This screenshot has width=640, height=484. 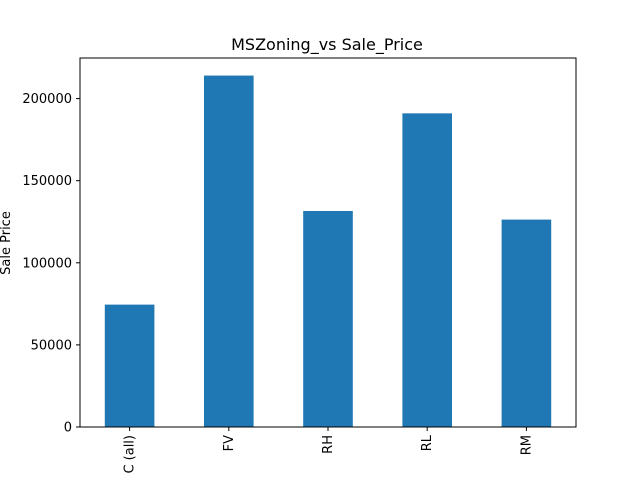 I want to click on y-tick-label: 50000, so click(x=51, y=345).